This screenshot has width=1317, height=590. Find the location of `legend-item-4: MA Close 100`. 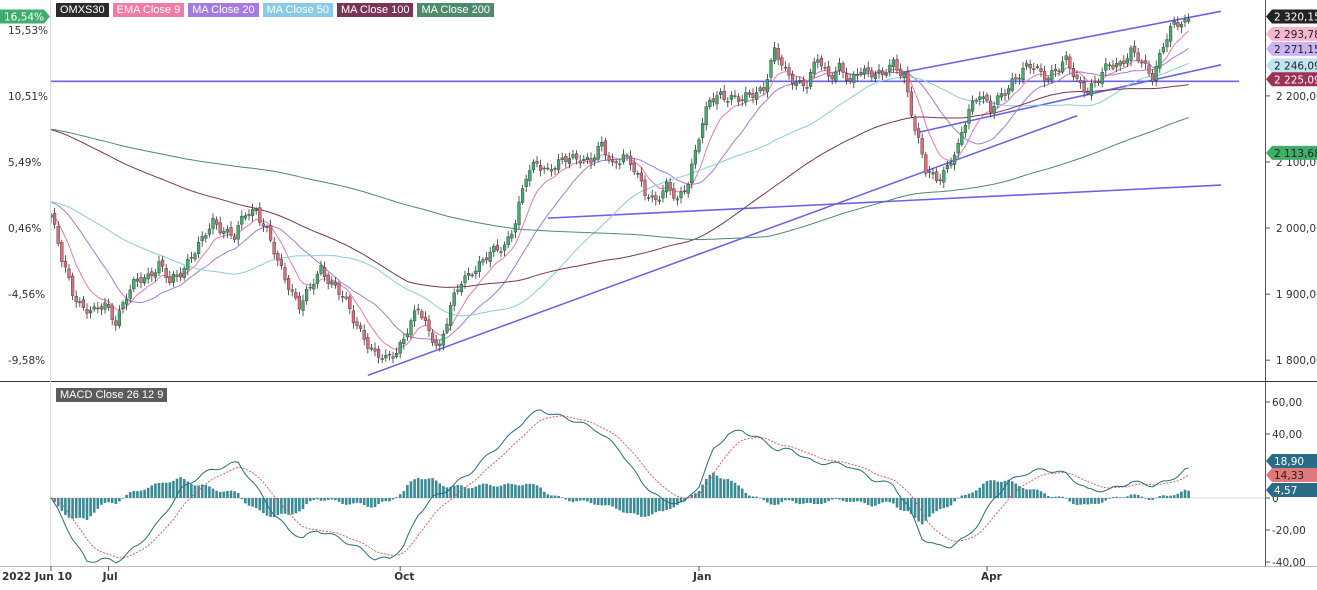

legend-item-4: MA Close 100 is located at coordinates (375, 10).